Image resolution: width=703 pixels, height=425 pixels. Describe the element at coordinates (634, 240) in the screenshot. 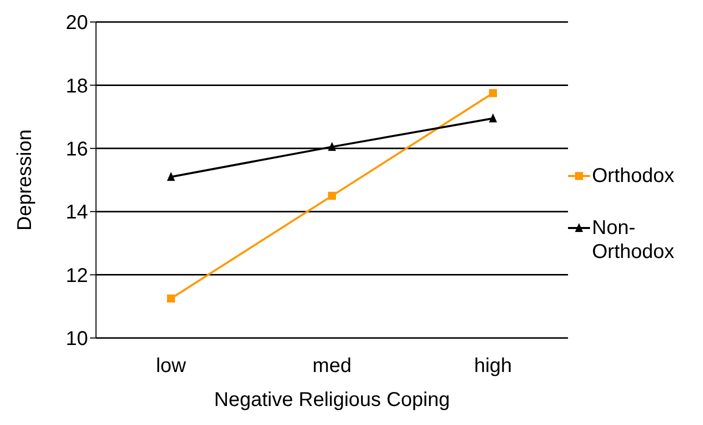

I see `legend-label: Non-Orthodox` at that location.